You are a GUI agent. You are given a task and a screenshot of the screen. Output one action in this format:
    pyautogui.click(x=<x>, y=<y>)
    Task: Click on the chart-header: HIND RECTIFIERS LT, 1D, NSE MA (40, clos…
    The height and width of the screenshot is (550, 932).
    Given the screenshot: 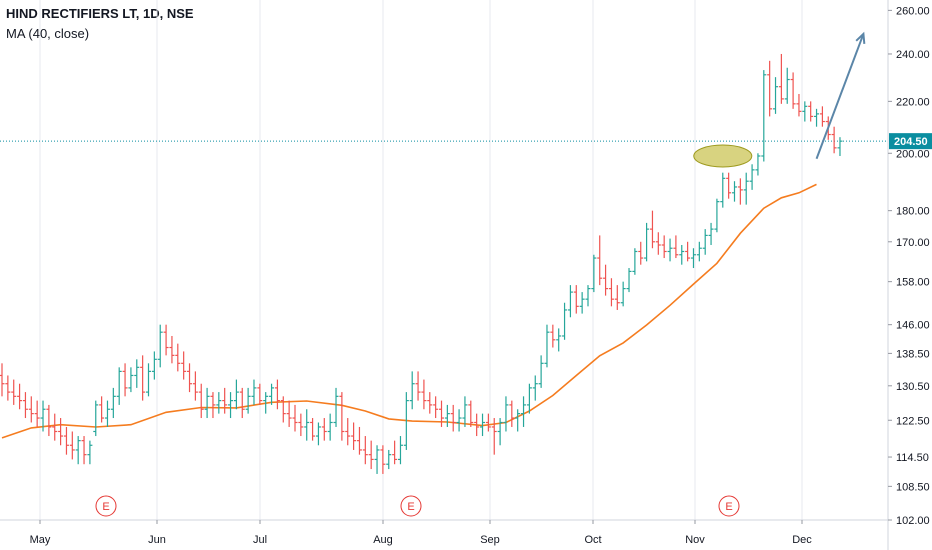 What is the action you would take?
    pyautogui.click(x=100, y=23)
    